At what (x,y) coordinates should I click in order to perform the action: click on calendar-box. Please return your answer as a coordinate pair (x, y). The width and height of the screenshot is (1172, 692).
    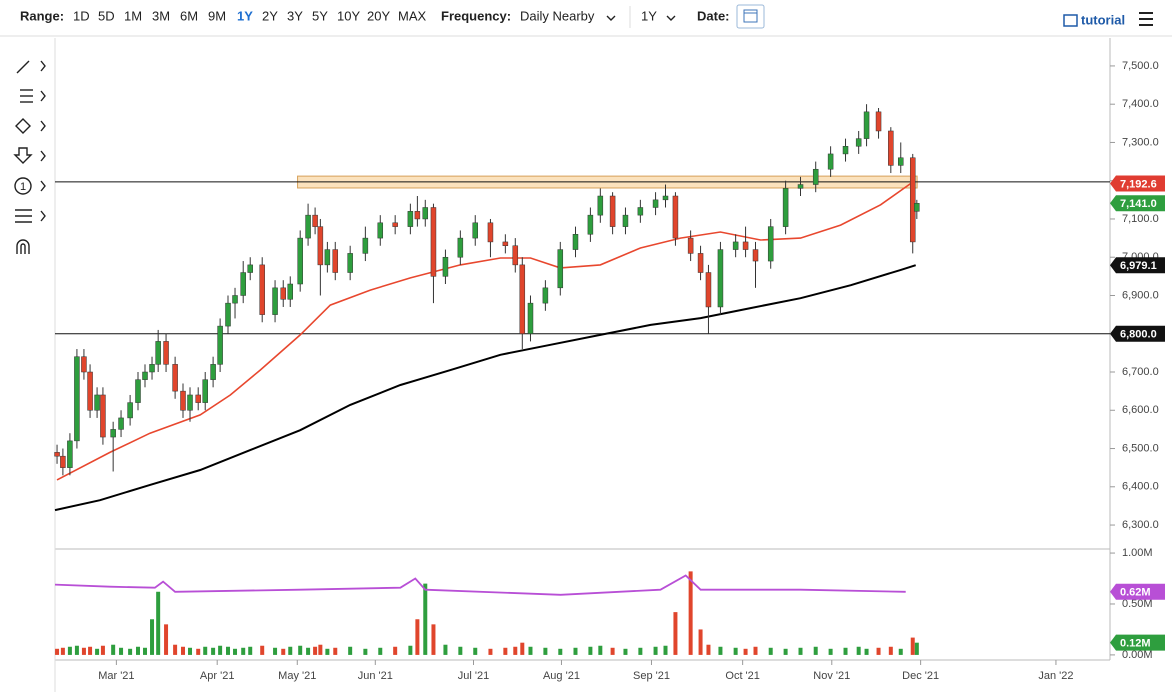
    Looking at the image, I should click on (750, 16).